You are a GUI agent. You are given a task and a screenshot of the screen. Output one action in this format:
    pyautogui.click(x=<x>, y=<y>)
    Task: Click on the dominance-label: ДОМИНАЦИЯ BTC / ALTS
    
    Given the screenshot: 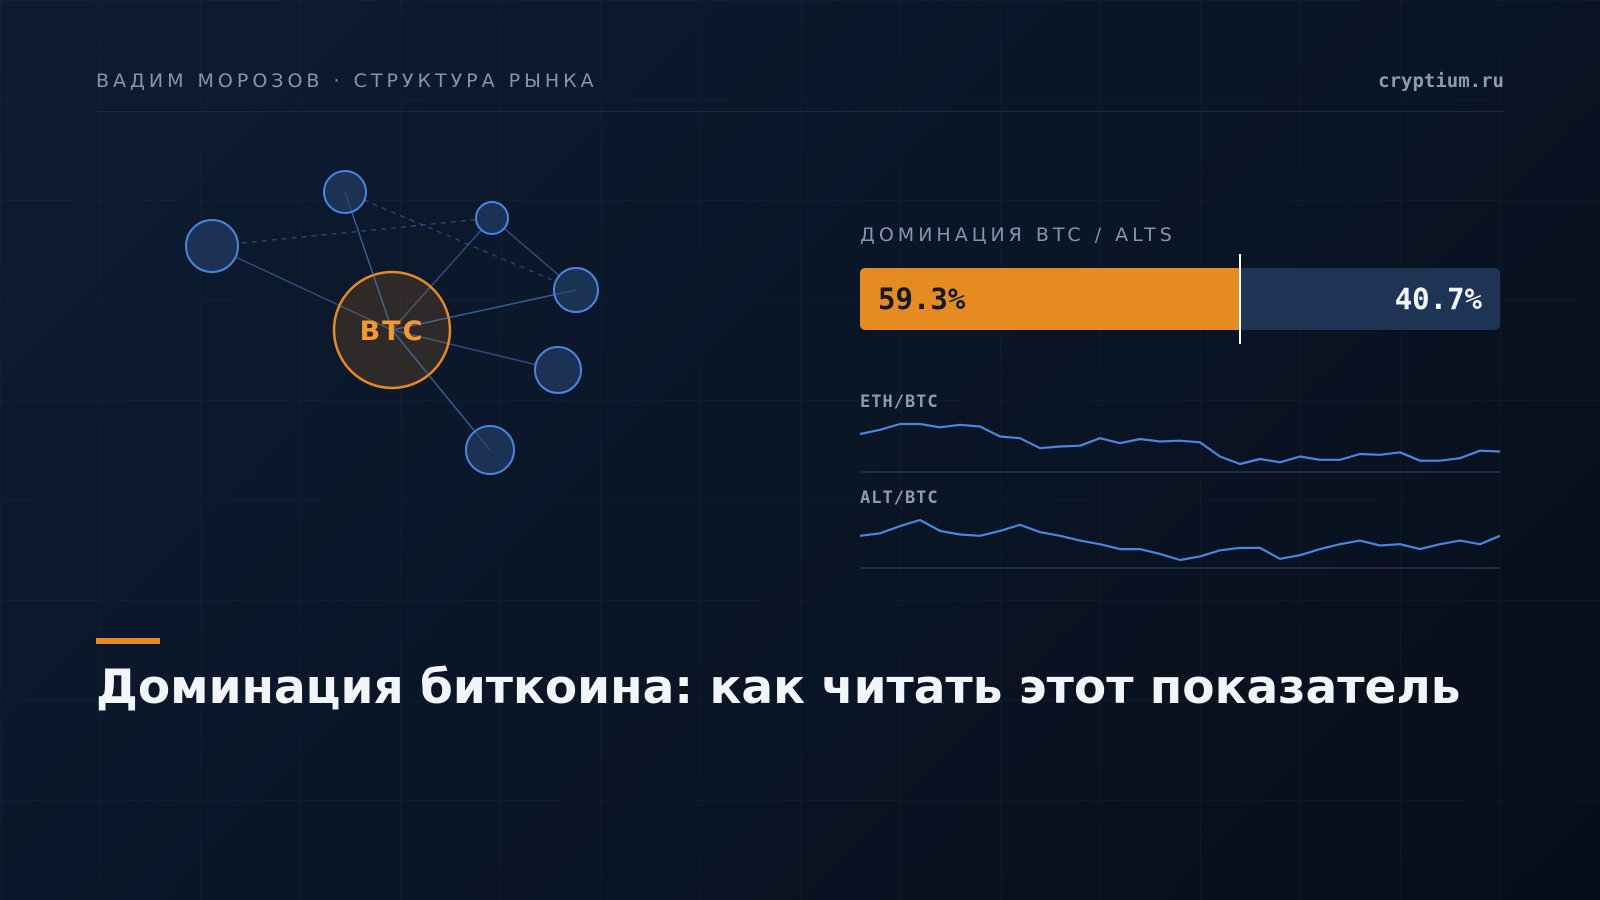 What is the action you would take?
    pyautogui.click(x=1018, y=235)
    